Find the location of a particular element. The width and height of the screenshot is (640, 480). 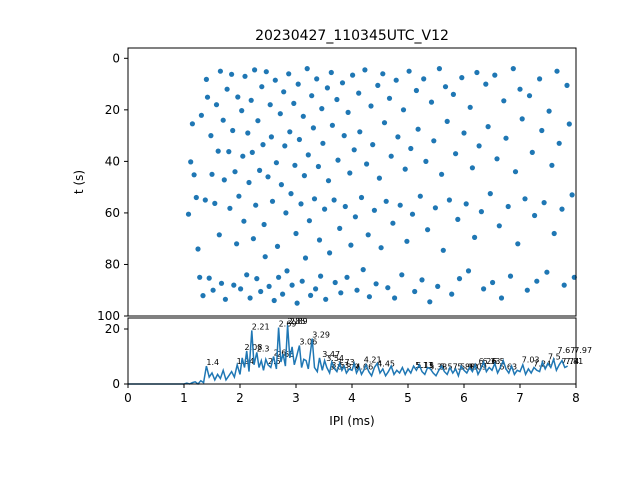

histogram-peak-label: 4.21 is located at coordinates (373, 359).